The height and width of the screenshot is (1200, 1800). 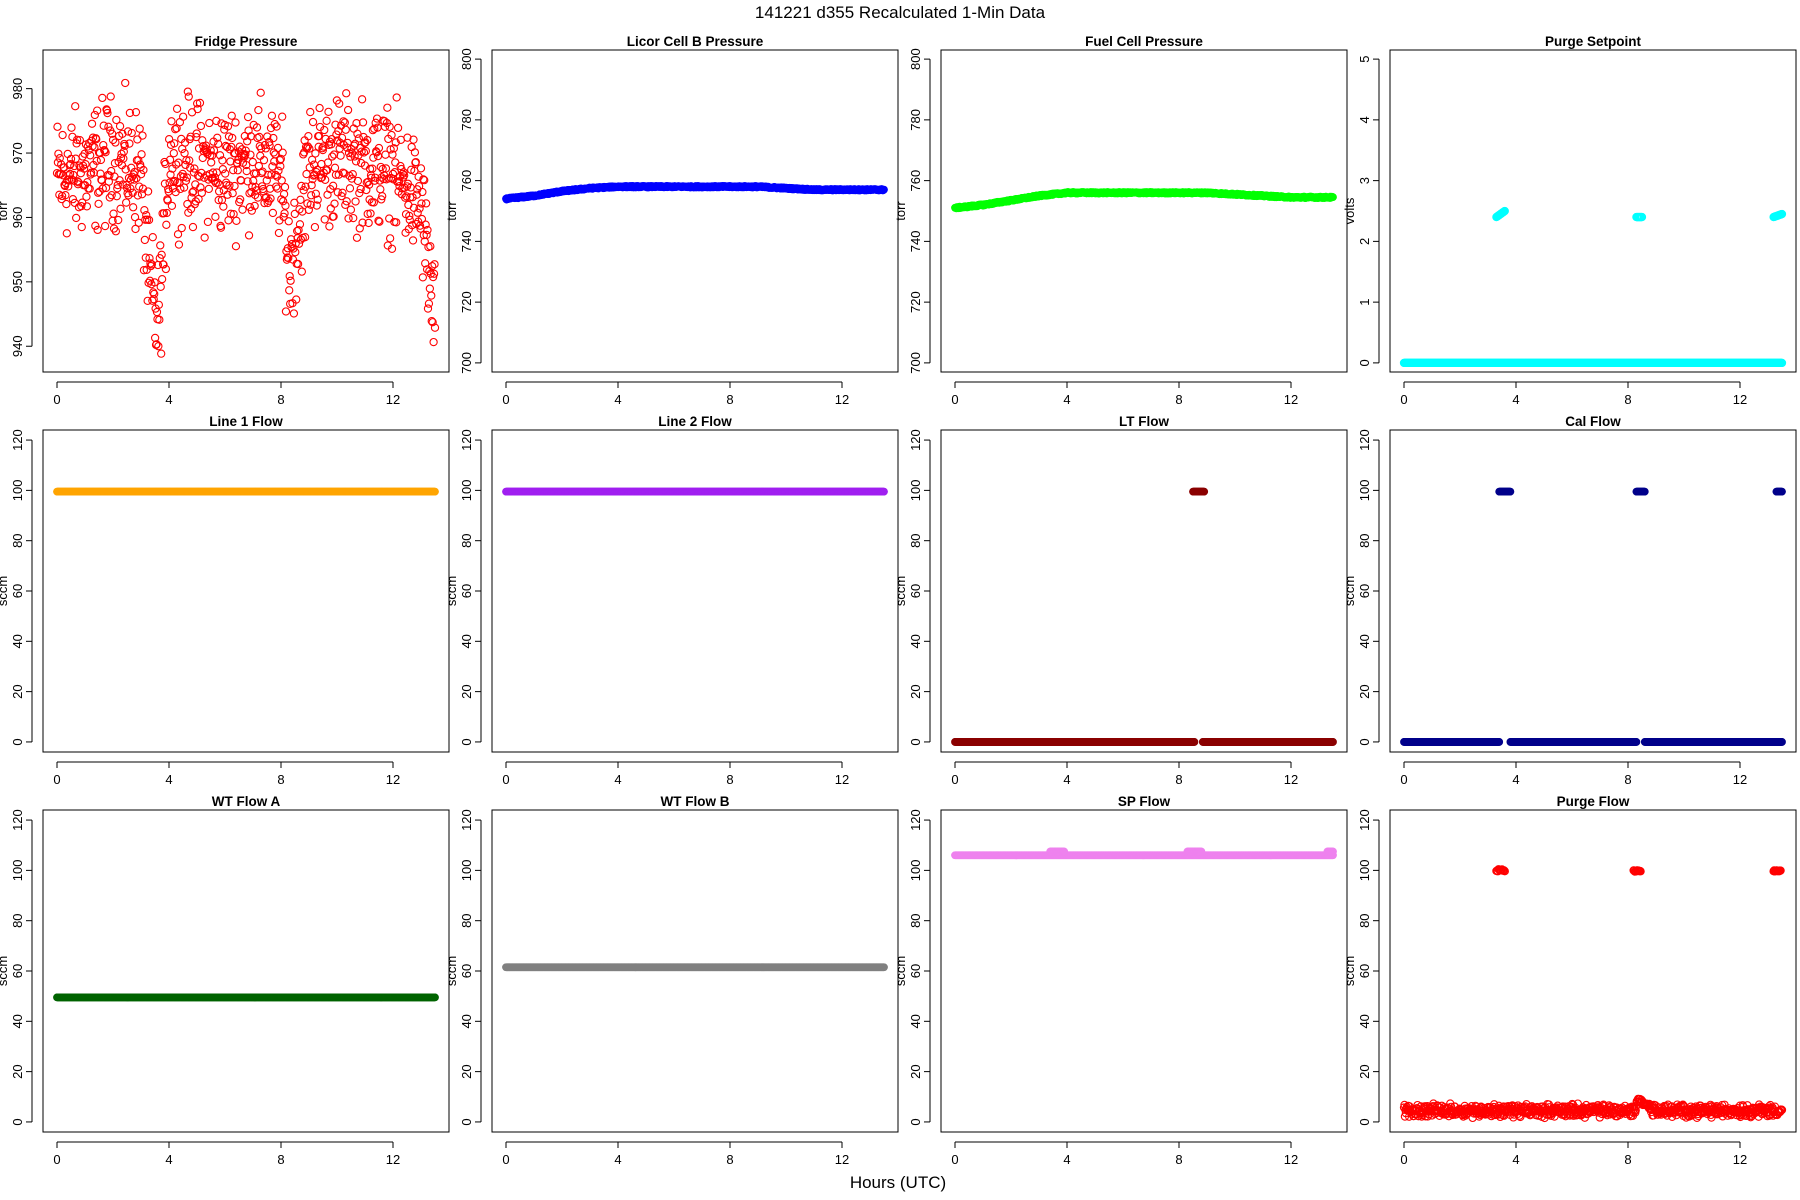 I want to click on y-tick-label: 760, so click(x=466, y=181).